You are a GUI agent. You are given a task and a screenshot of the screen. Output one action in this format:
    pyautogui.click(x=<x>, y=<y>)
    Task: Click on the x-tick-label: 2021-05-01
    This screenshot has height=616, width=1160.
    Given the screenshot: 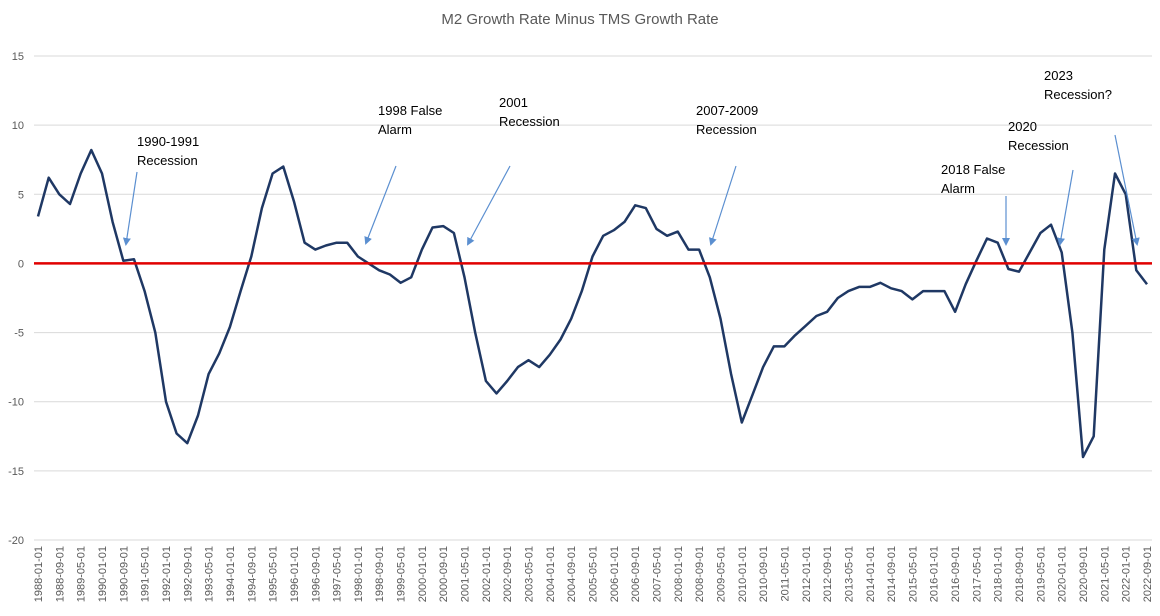 What is the action you would take?
    pyautogui.click(x=1105, y=574)
    